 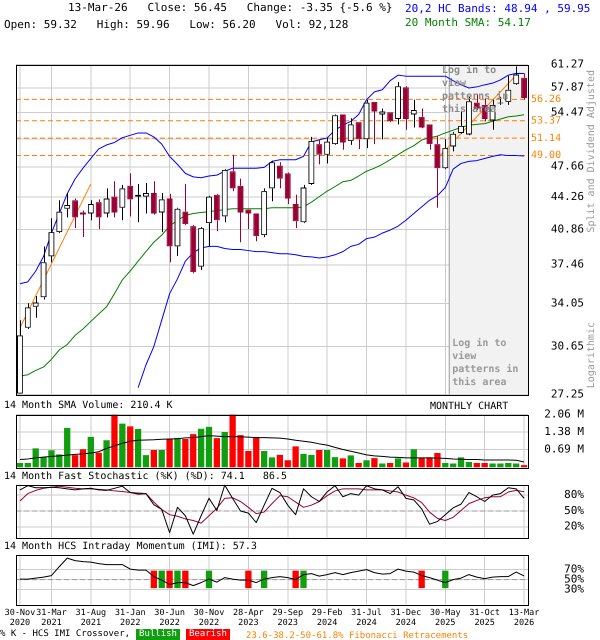 What do you see at coordinates (567, 393) in the screenshot?
I see `y-tick-label: 27.25` at bounding box center [567, 393].